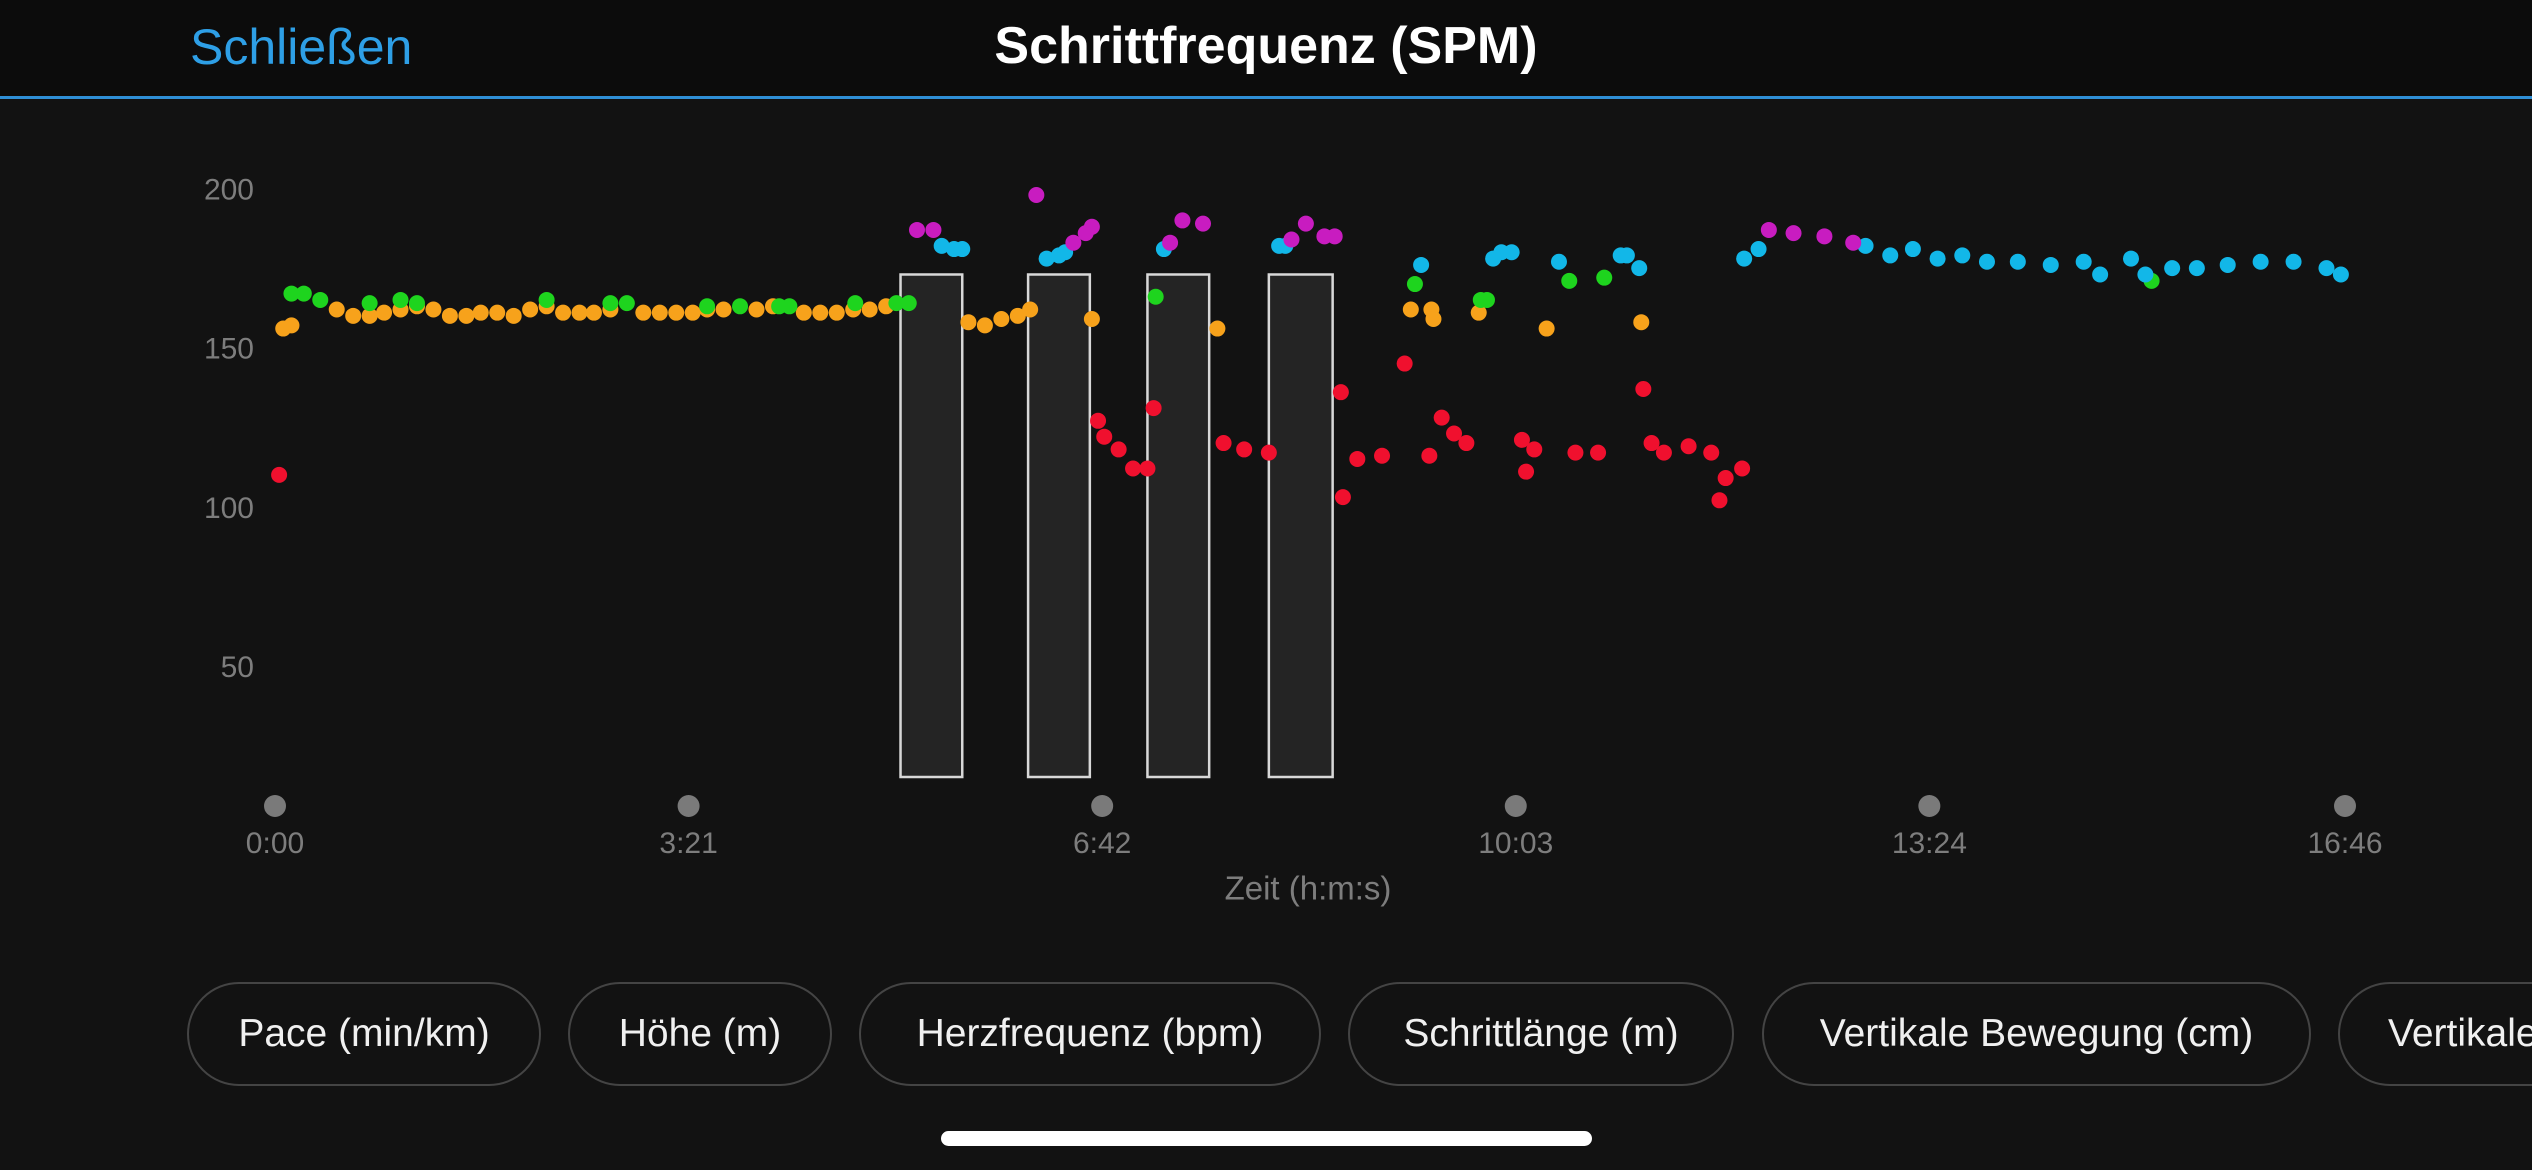 Image resolution: width=2532 pixels, height=1170 pixels. I want to click on x-tick-label: 16:46, so click(2344, 843).